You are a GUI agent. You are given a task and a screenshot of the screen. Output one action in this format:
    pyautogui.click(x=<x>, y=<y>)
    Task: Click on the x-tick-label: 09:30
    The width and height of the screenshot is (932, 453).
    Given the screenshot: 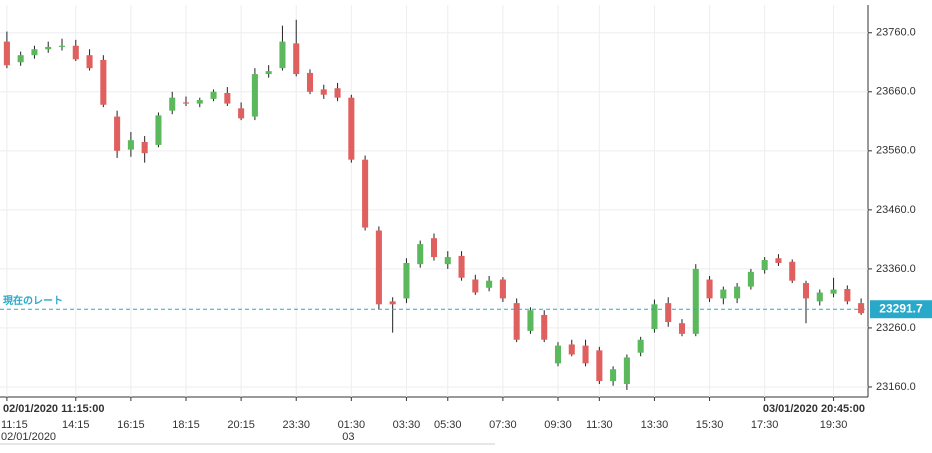 What is the action you would take?
    pyautogui.click(x=558, y=425)
    